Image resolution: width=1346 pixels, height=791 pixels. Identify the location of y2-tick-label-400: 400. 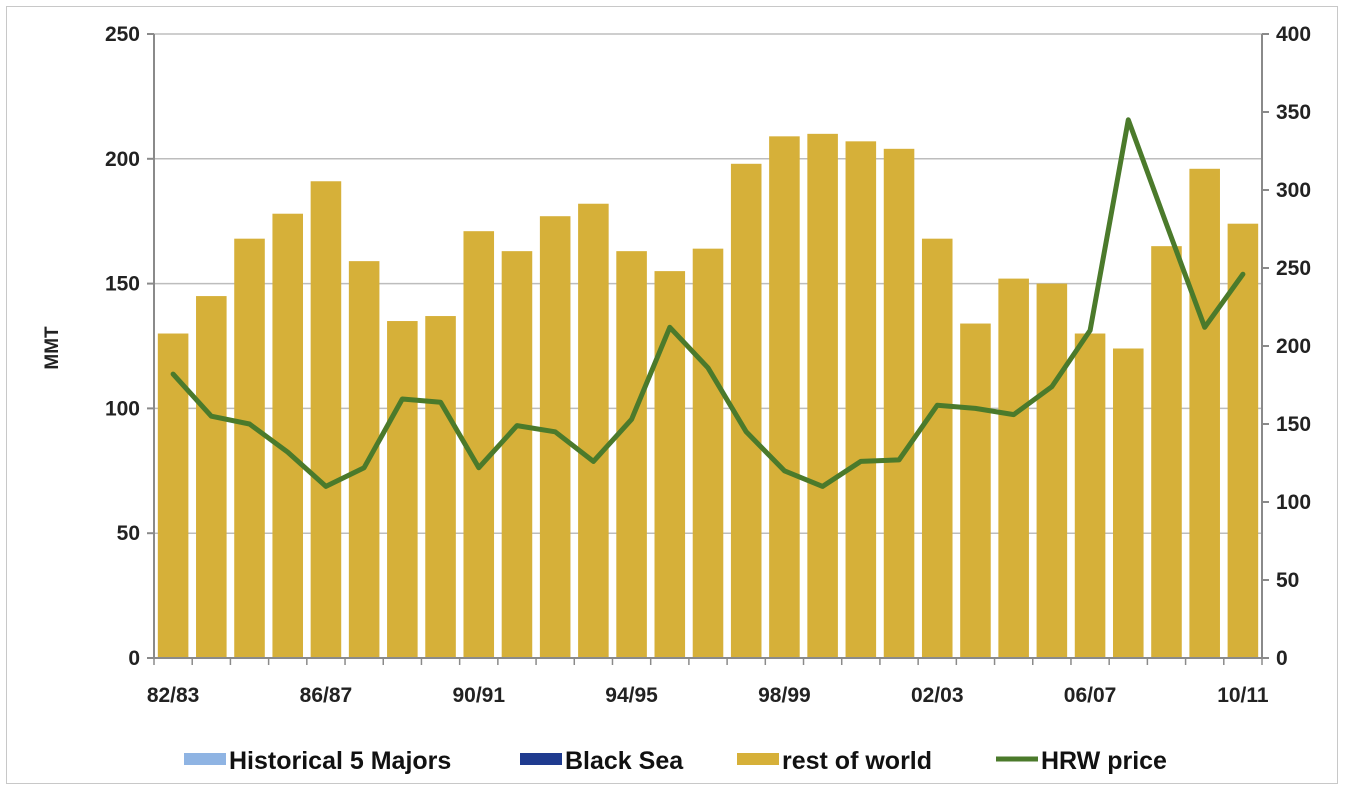
(1293, 34).